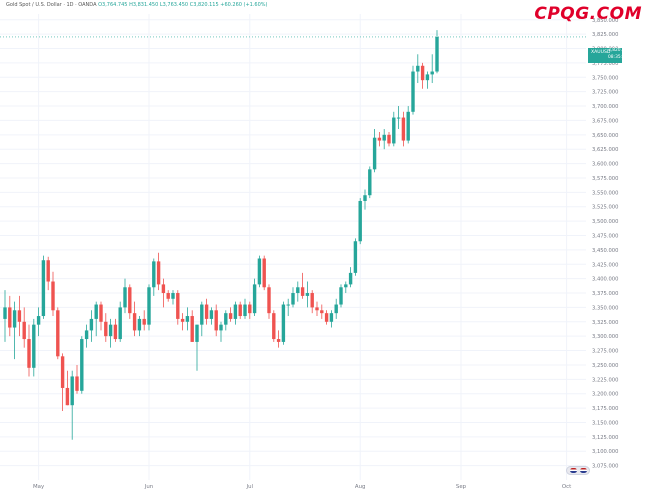  Describe the element at coordinates (39, 487) in the screenshot. I see `x-tick-label: May` at that location.